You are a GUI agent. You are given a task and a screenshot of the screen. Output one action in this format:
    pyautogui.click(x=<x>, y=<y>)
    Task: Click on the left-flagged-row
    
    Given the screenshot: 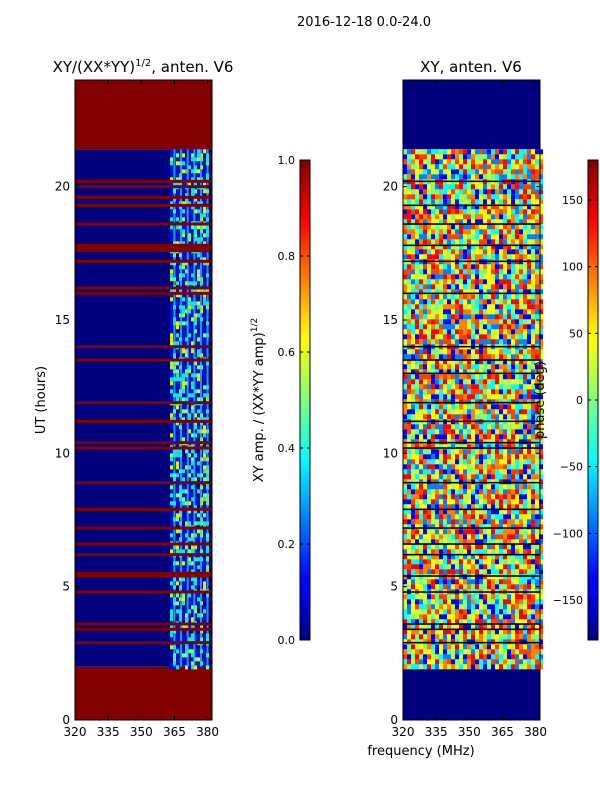 What is the action you would take?
    pyautogui.click(x=143, y=181)
    